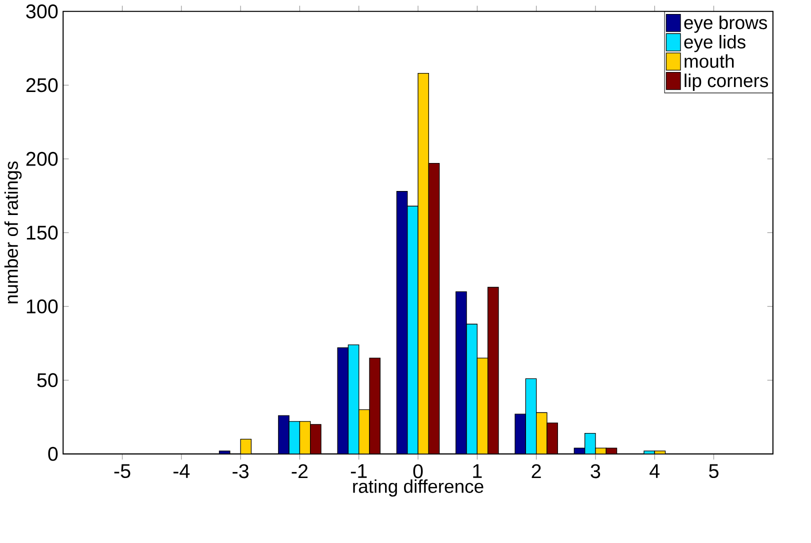  What do you see at coordinates (47, 380) in the screenshot?
I see `y-tick-label: 50` at bounding box center [47, 380].